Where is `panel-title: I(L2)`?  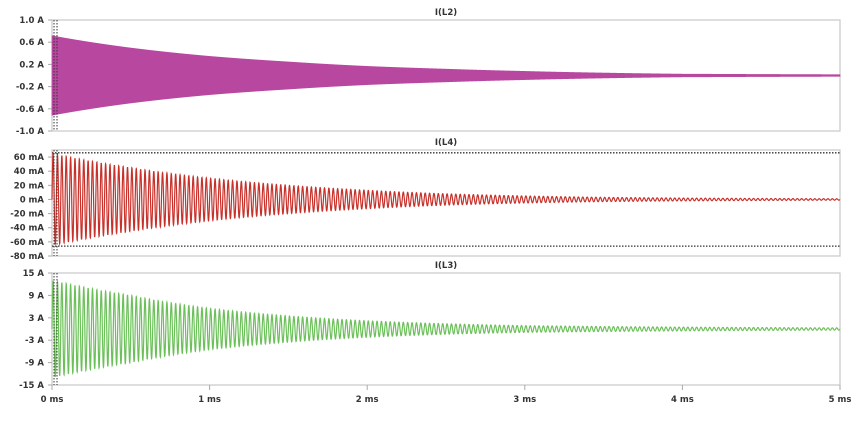 panel-title: I(L2) is located at coordinates (446, 13).